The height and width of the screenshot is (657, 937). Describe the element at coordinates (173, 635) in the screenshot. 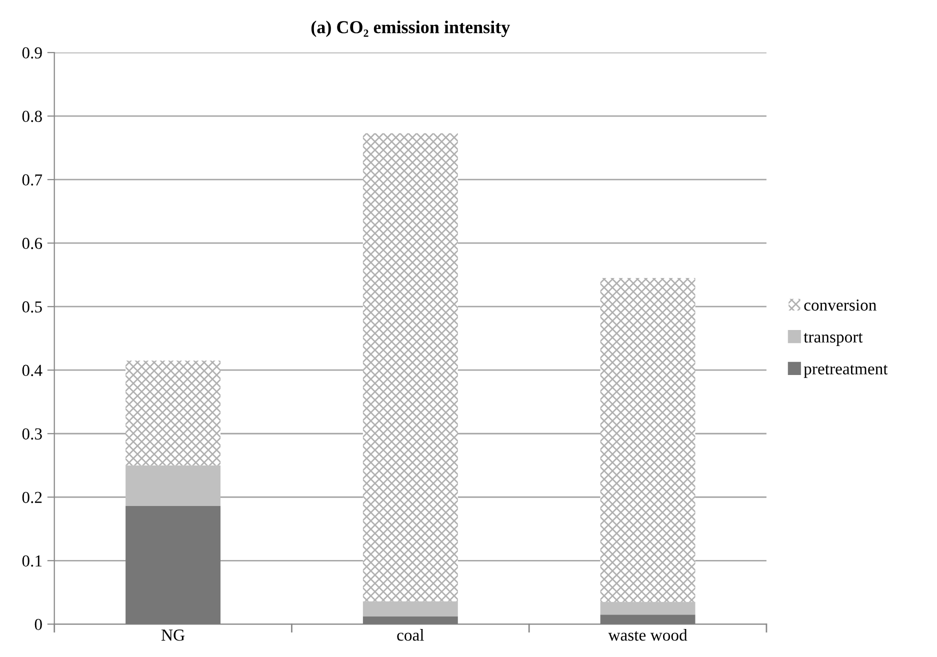

I see `x-tick-label: NG` at that location.